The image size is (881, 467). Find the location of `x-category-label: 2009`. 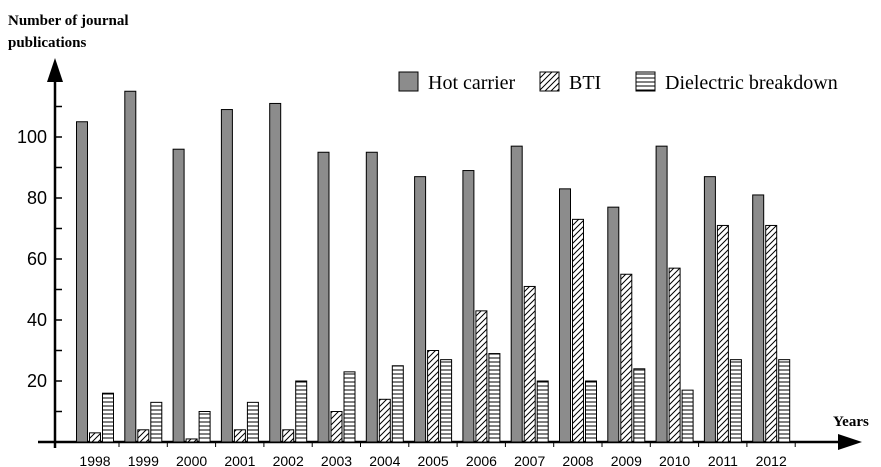

x-category-label: 2009 is located at coordinates (626, 460).